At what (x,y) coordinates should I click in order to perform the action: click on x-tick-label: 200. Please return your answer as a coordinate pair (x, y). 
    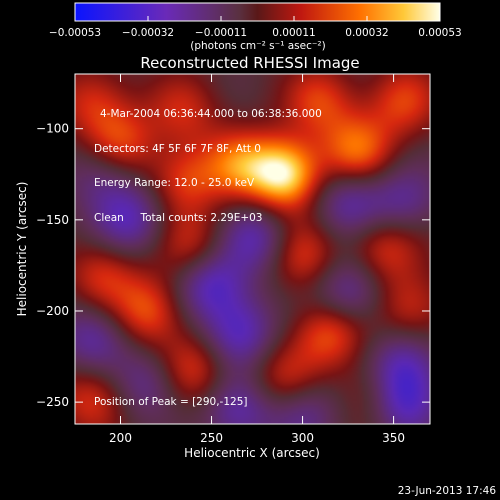
    Looking at the image, I should click on (120, 438).